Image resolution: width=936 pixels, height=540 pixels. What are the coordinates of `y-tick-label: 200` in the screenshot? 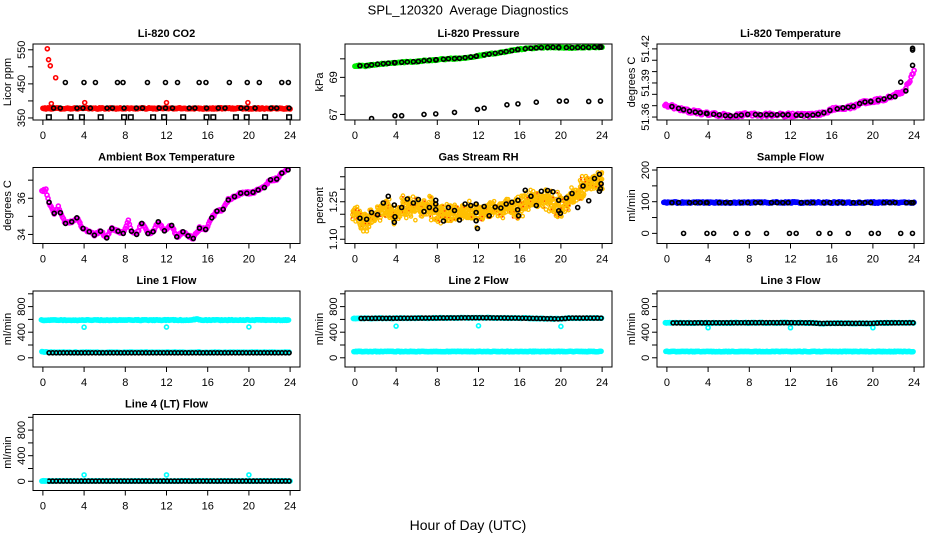 It's located at (646, 170).